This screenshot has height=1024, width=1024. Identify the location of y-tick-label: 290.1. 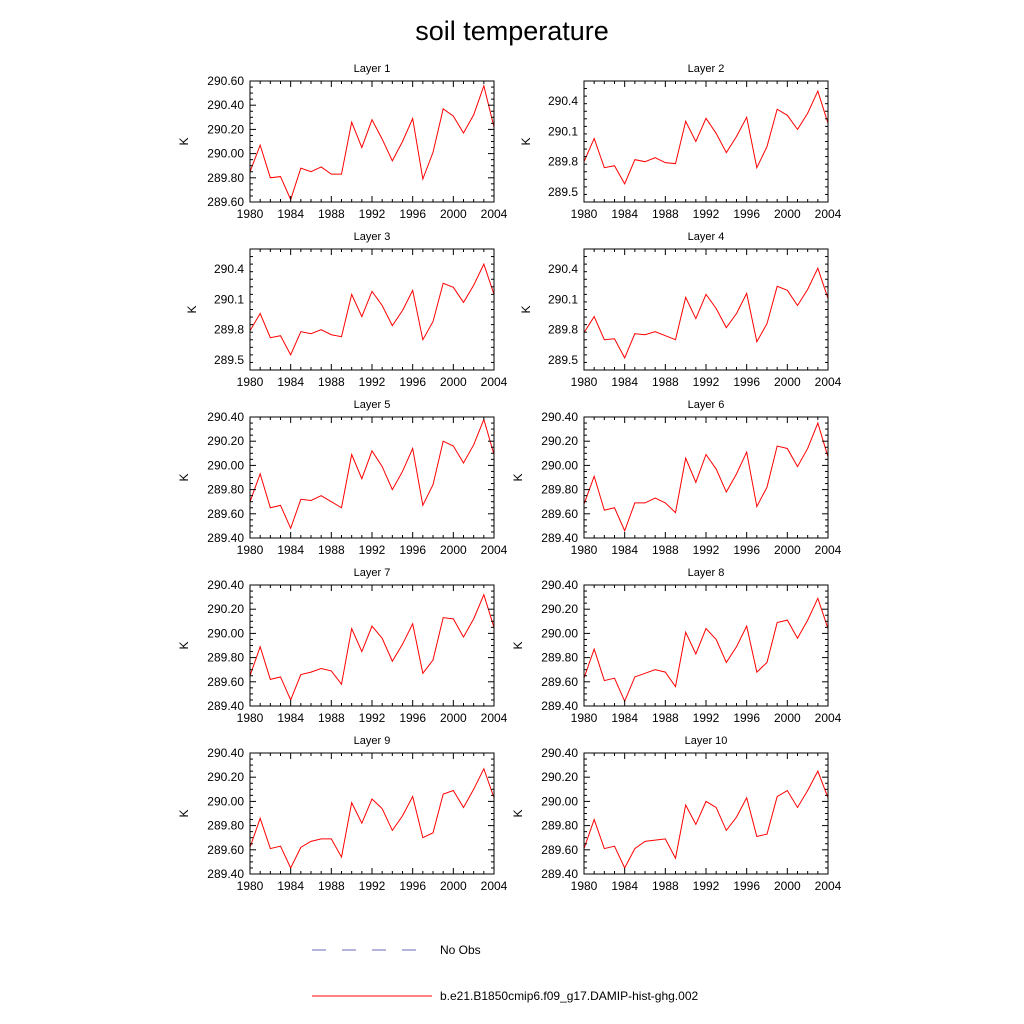
(563, 299).